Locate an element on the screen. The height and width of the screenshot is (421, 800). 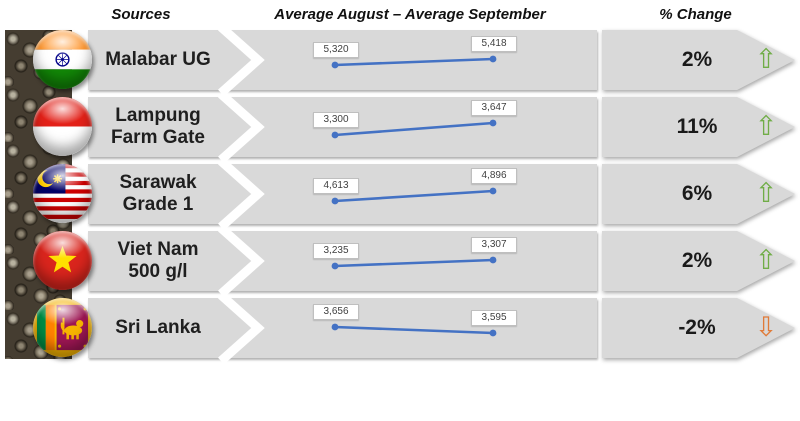
row-band: Sarawak Grade 1 4,613 4,896 is located at coordinates (342, 194).